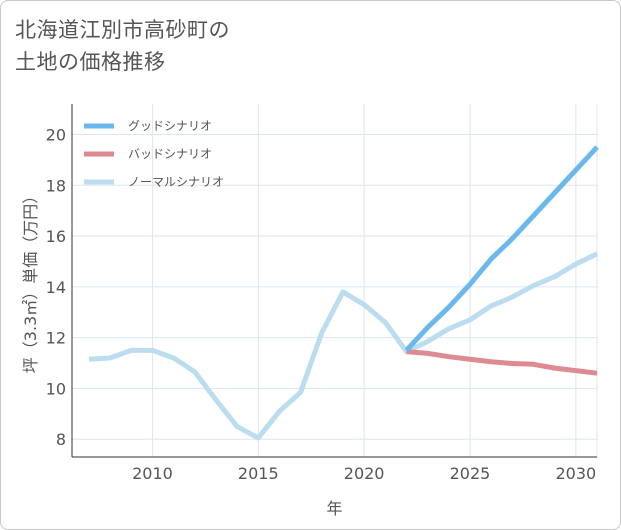  I want to click on y-tick-label: 14, so click(56, 287).